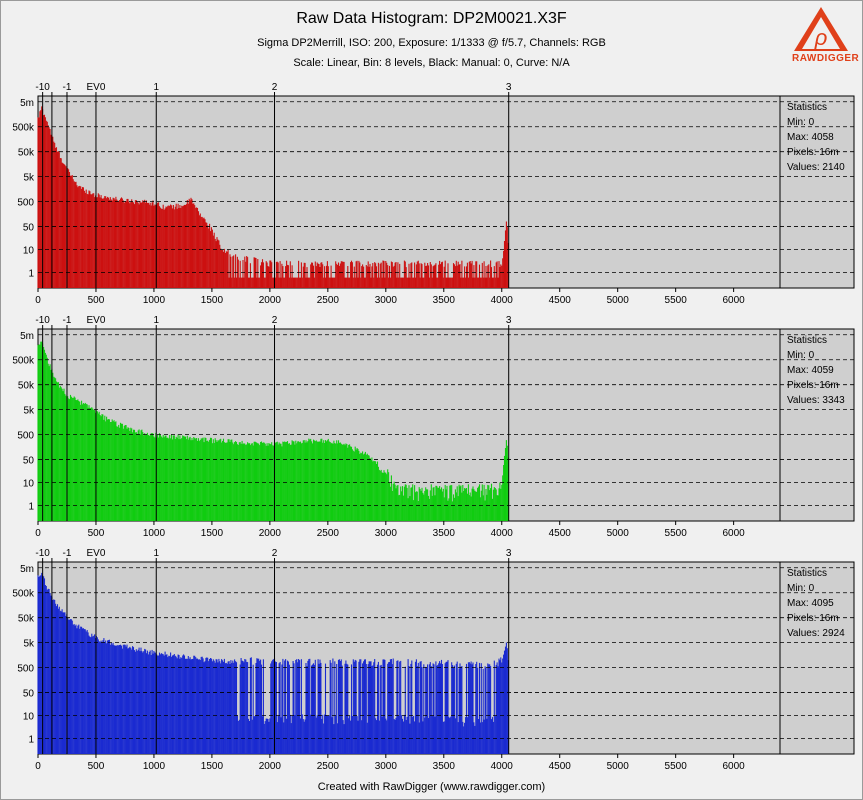  I want to click on rawdigger-logo: ρ RAWDIGGER, so click(826, 36).